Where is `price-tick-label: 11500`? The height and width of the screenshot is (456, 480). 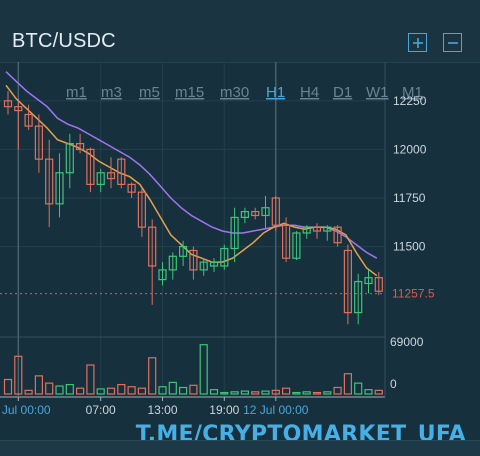
price-tick-label: 11500 is located at coordinates (409, 247).